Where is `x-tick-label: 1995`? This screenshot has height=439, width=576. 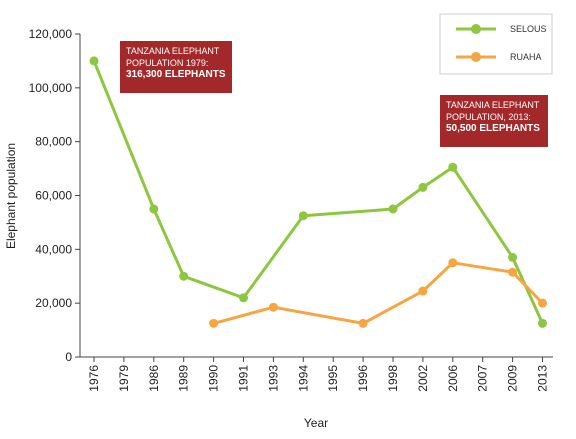 x-tick-label: 1995 is located at coordinates (333, 378).